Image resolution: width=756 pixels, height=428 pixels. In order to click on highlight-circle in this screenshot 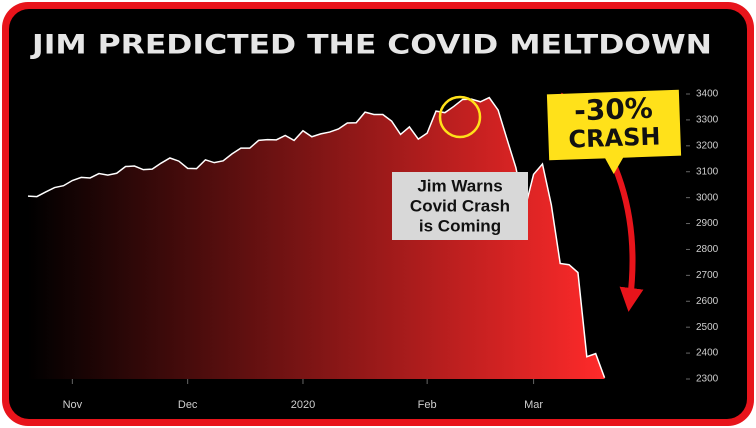, I will do `click(460, 117)`.